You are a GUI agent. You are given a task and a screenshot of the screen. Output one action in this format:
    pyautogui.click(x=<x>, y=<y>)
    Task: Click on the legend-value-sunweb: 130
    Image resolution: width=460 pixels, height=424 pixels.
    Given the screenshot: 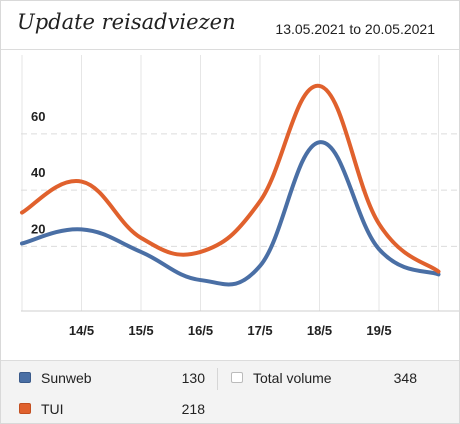 What is the action you would take?
    pyautogui.click(x=193, y=378)
    